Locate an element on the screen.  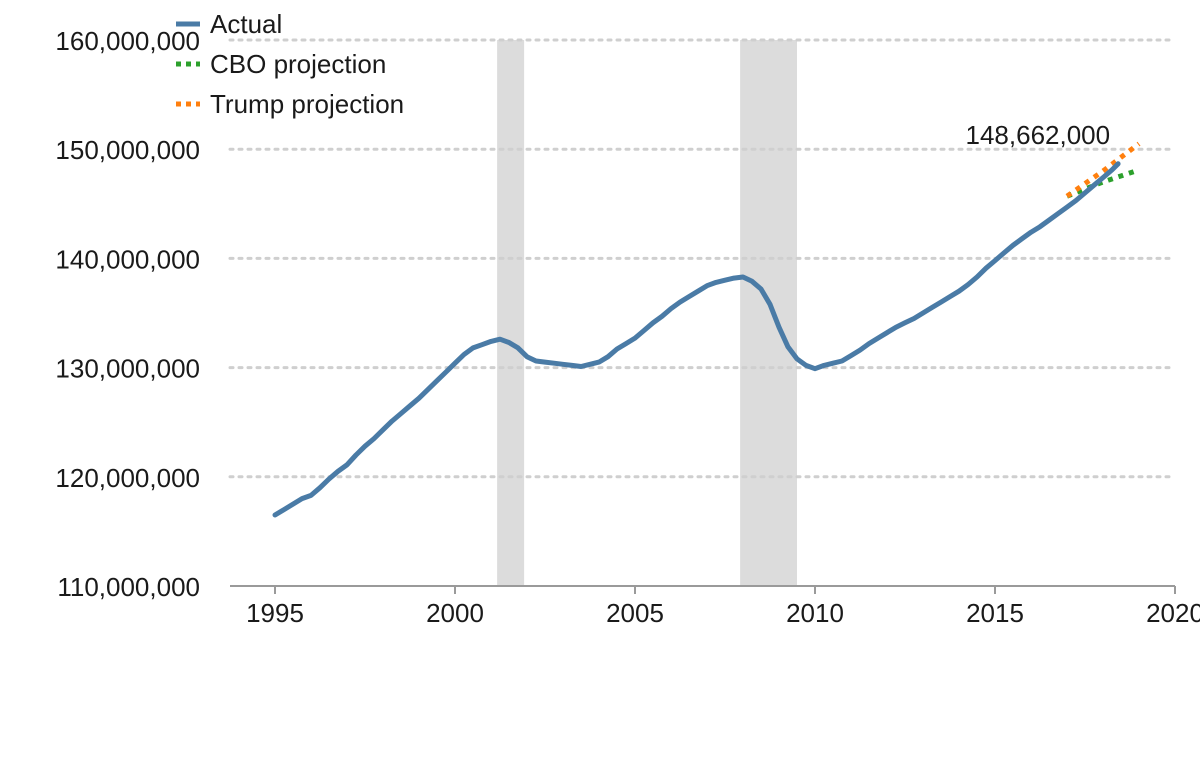
legend-label-actual: Actual is located at coordinates (246, 24).